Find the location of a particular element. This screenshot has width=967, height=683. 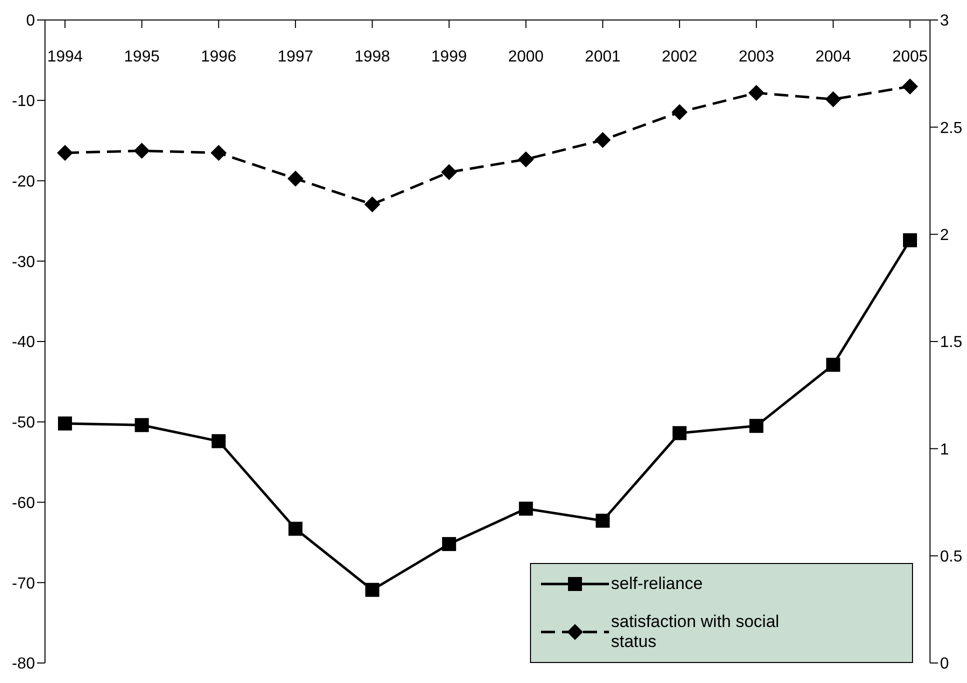

x-tick-label: 2005 is located at coordinates (910, 57).